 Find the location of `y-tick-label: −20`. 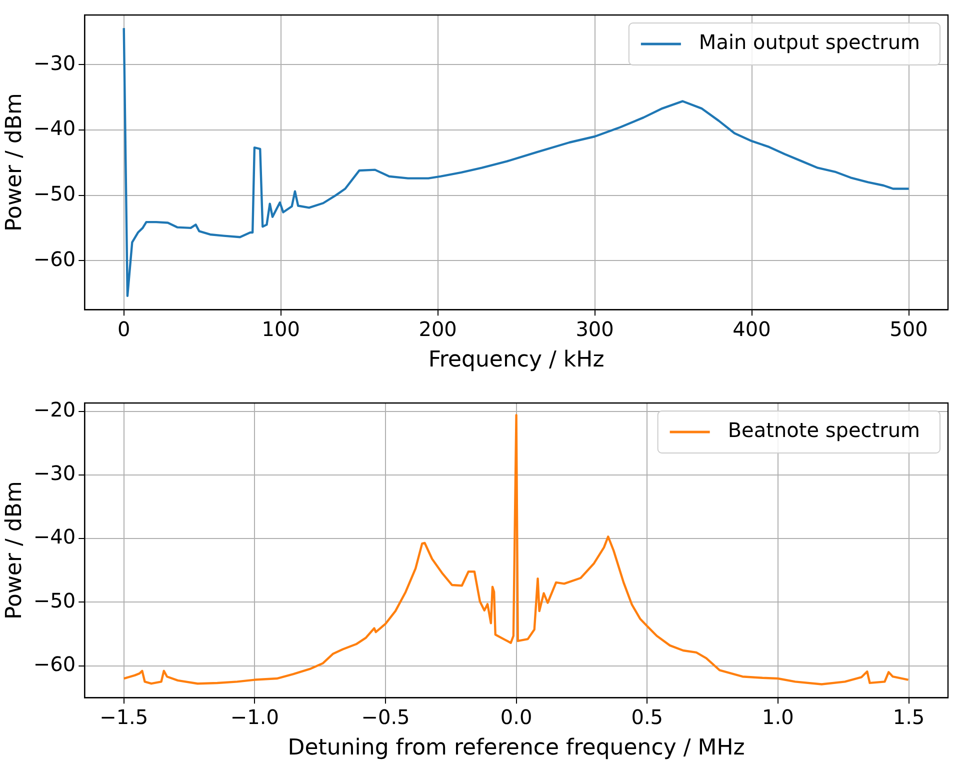

y-tick-label: −20 is located at coordinates (54, 409).